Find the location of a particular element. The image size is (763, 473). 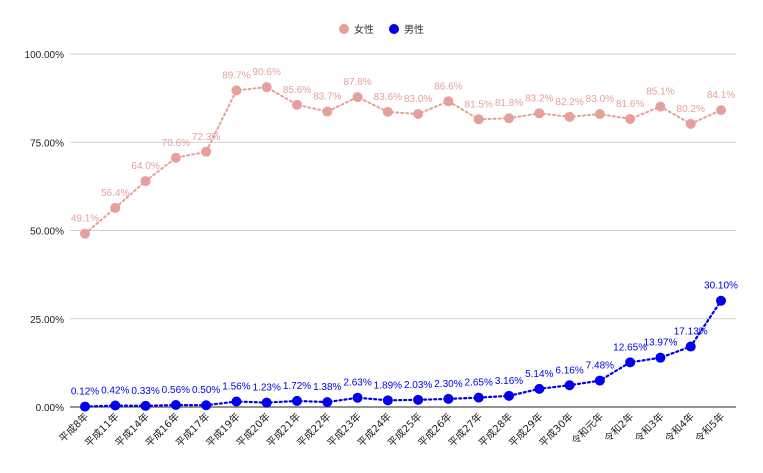

data-label: 70.6% is located at coordinates (176, 143).